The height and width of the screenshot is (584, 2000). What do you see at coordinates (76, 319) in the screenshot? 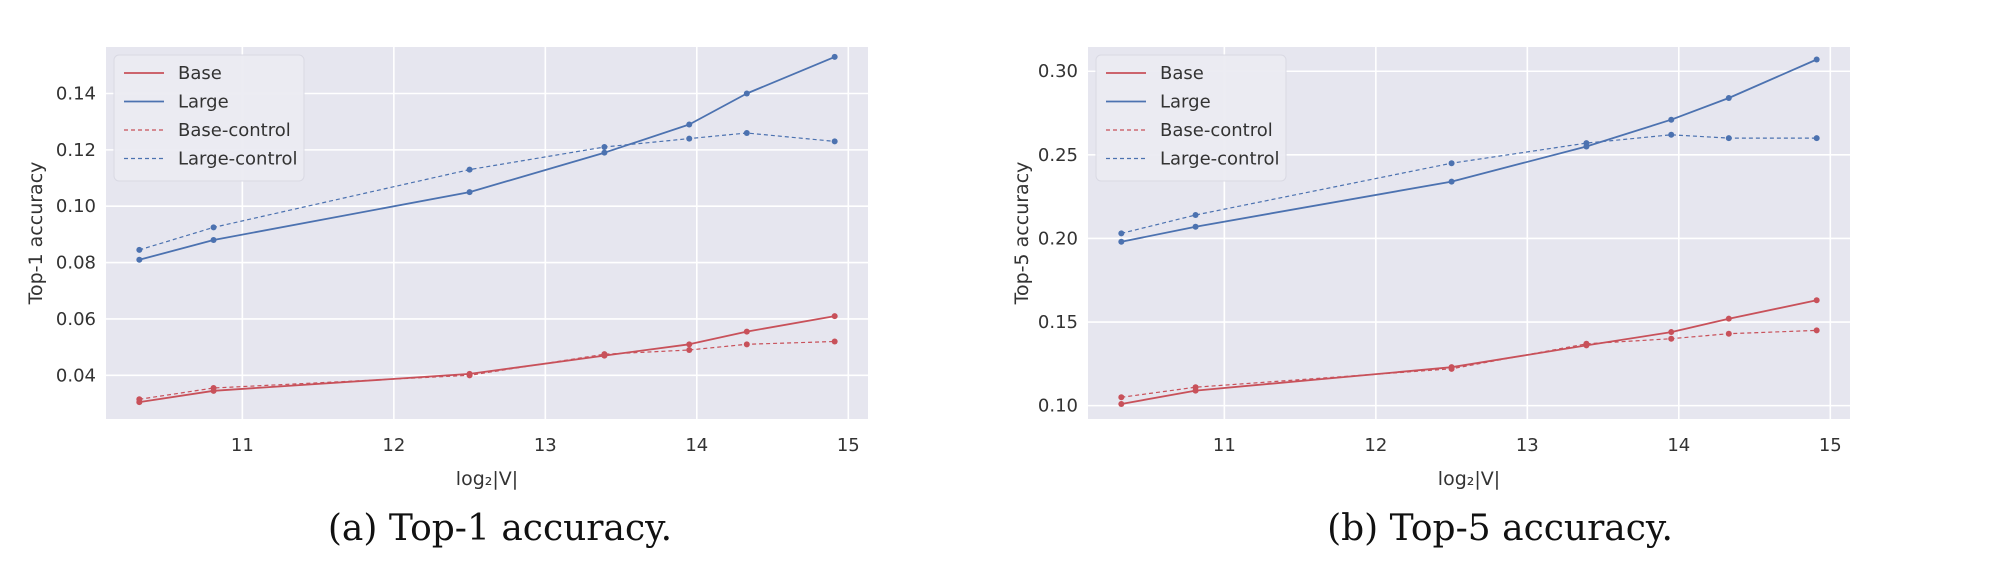
I see `y-tick-label: 0.06` at bounding box center [76, 319].